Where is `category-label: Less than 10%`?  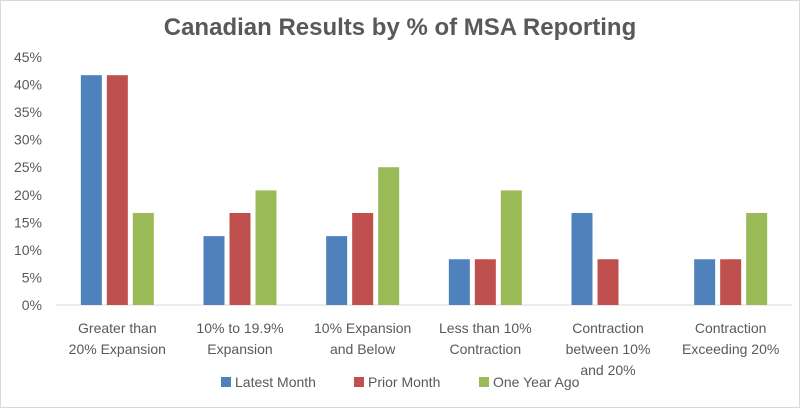 category-label: Less than 10% is located at coordinates (485, 328).